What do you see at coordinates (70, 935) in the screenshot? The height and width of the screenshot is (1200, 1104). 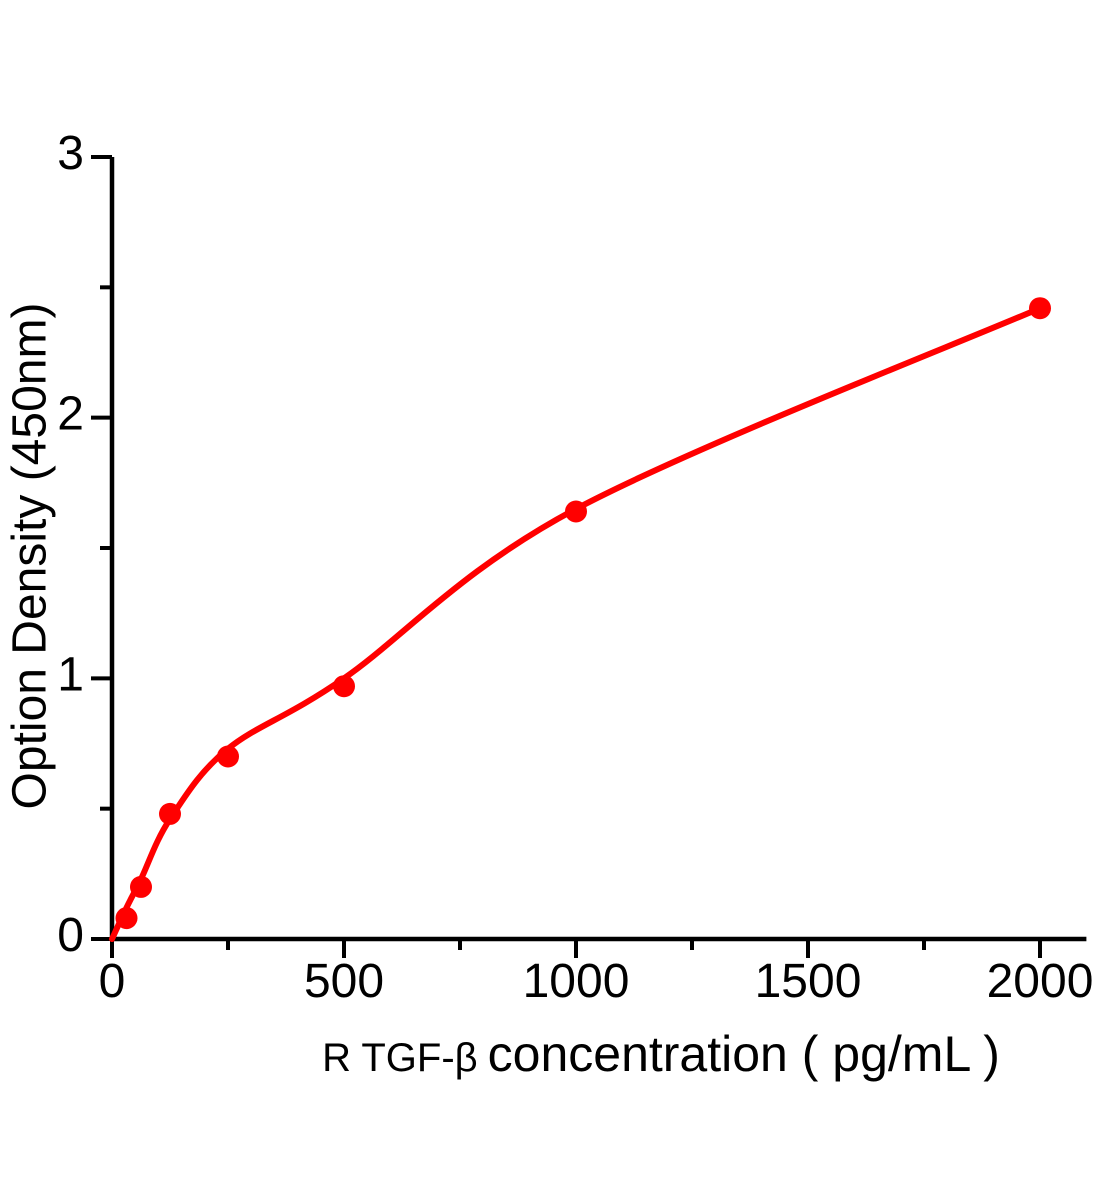 I see `y-tick-label: 0` at bounding box center [70, 935].